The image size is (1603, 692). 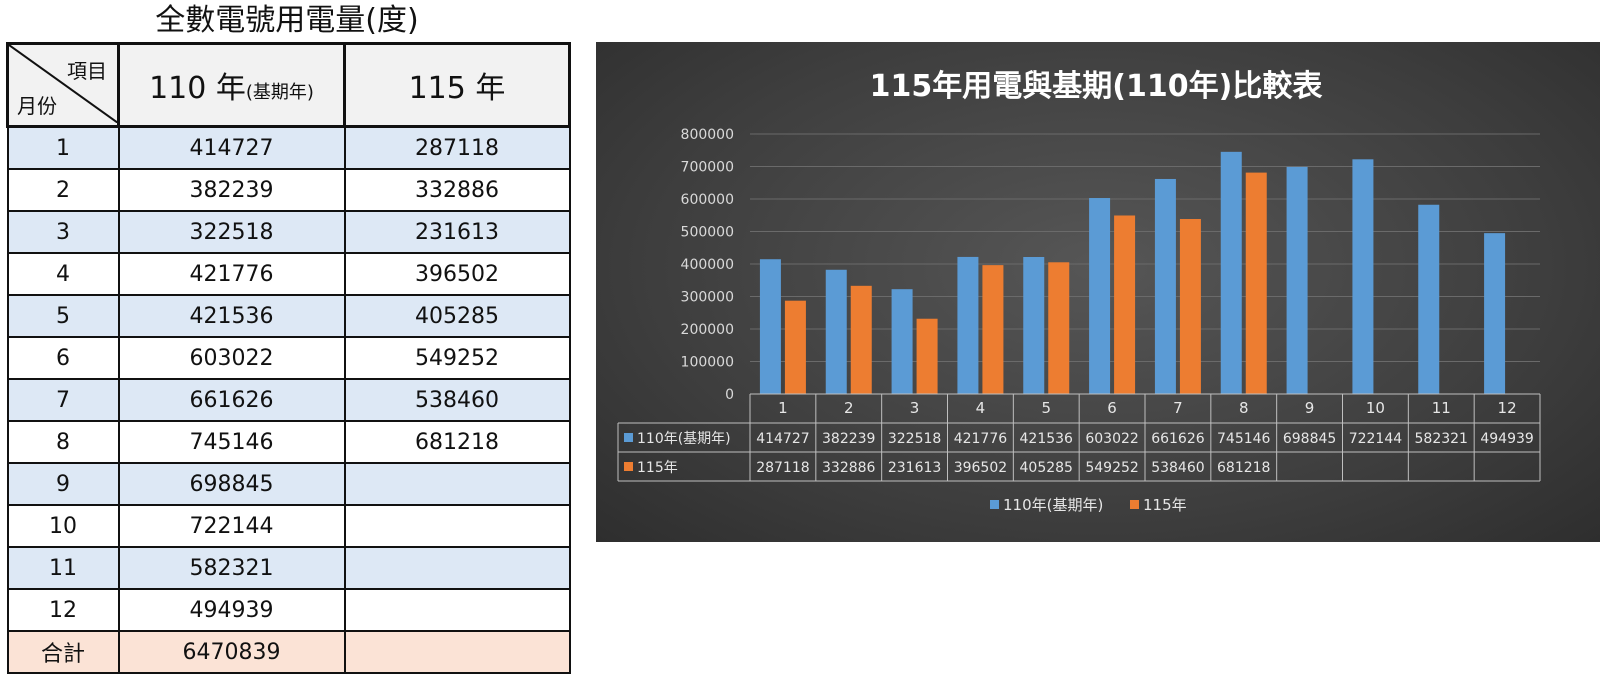 I want to click on data-label: 538460, so click(x=1177, y=468).